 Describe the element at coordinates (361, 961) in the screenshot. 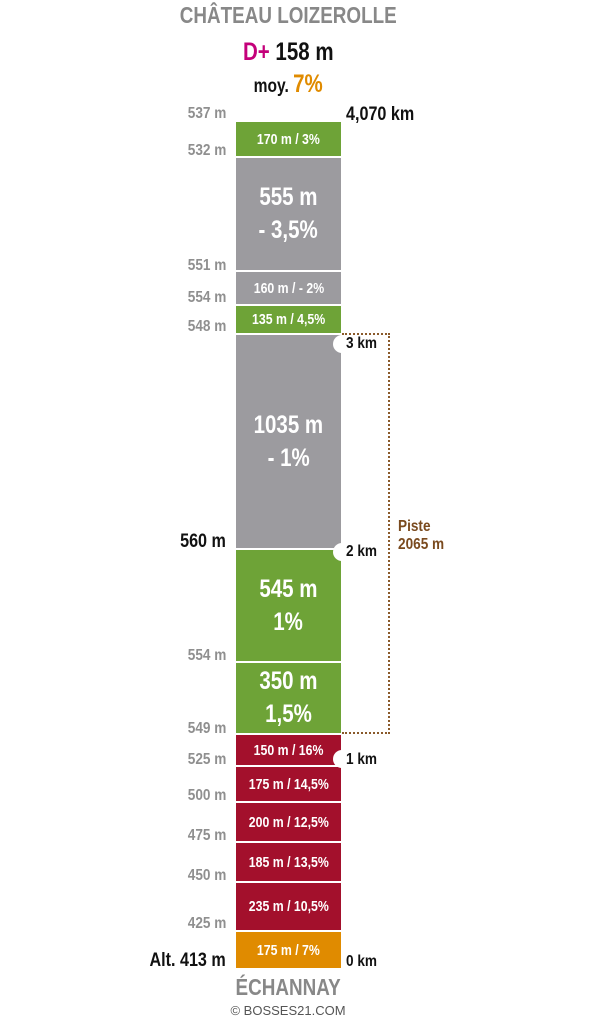

I see `km-mark: 0 km` at that location.